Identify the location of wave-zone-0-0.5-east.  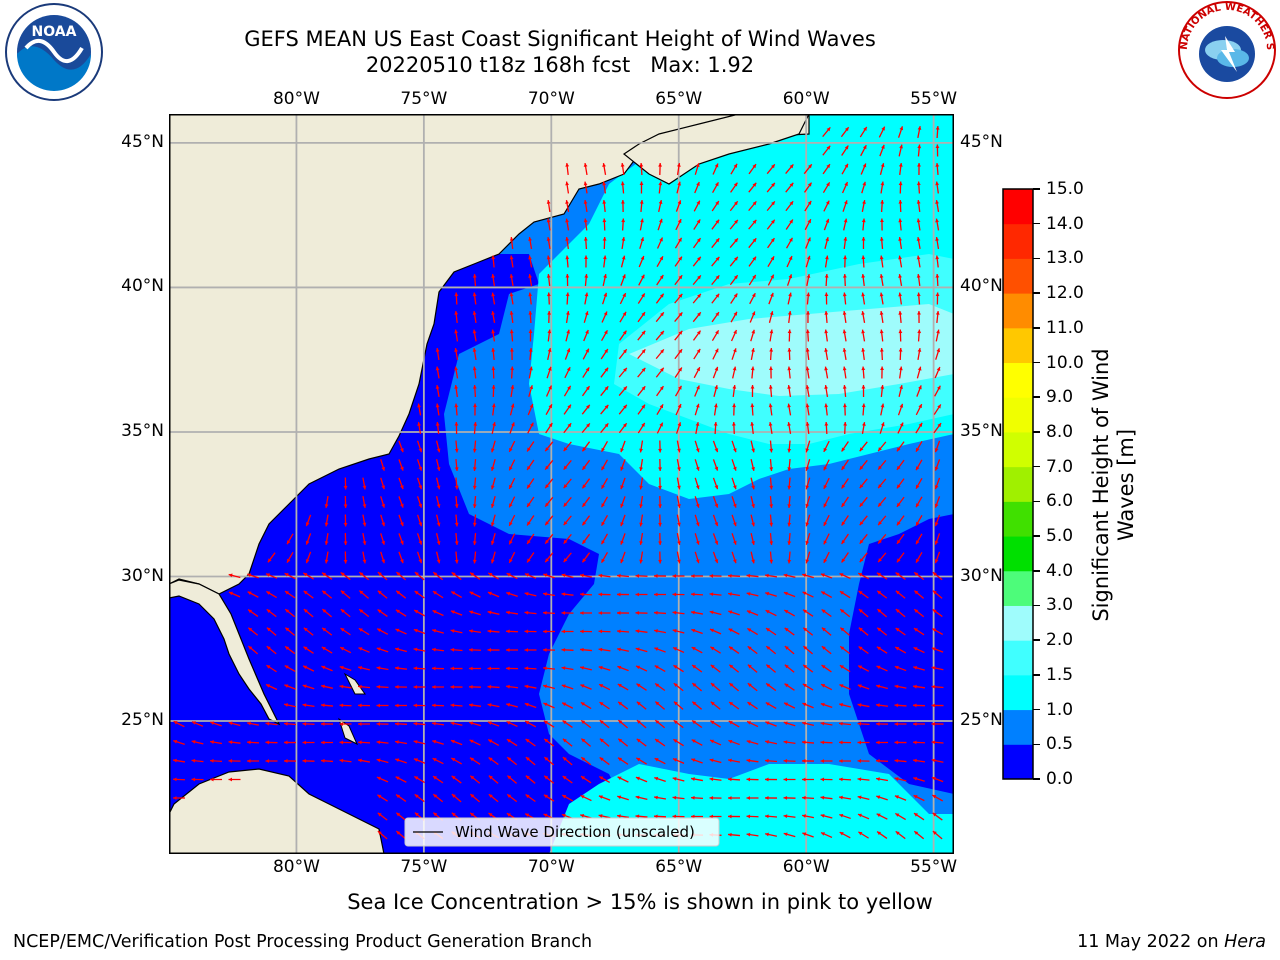
(901, 654).